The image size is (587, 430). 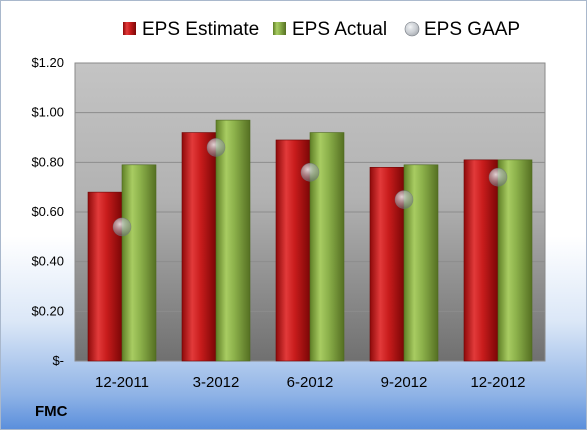 I want to click on y-tick-label: $0.40, so click(x=47, y=261).